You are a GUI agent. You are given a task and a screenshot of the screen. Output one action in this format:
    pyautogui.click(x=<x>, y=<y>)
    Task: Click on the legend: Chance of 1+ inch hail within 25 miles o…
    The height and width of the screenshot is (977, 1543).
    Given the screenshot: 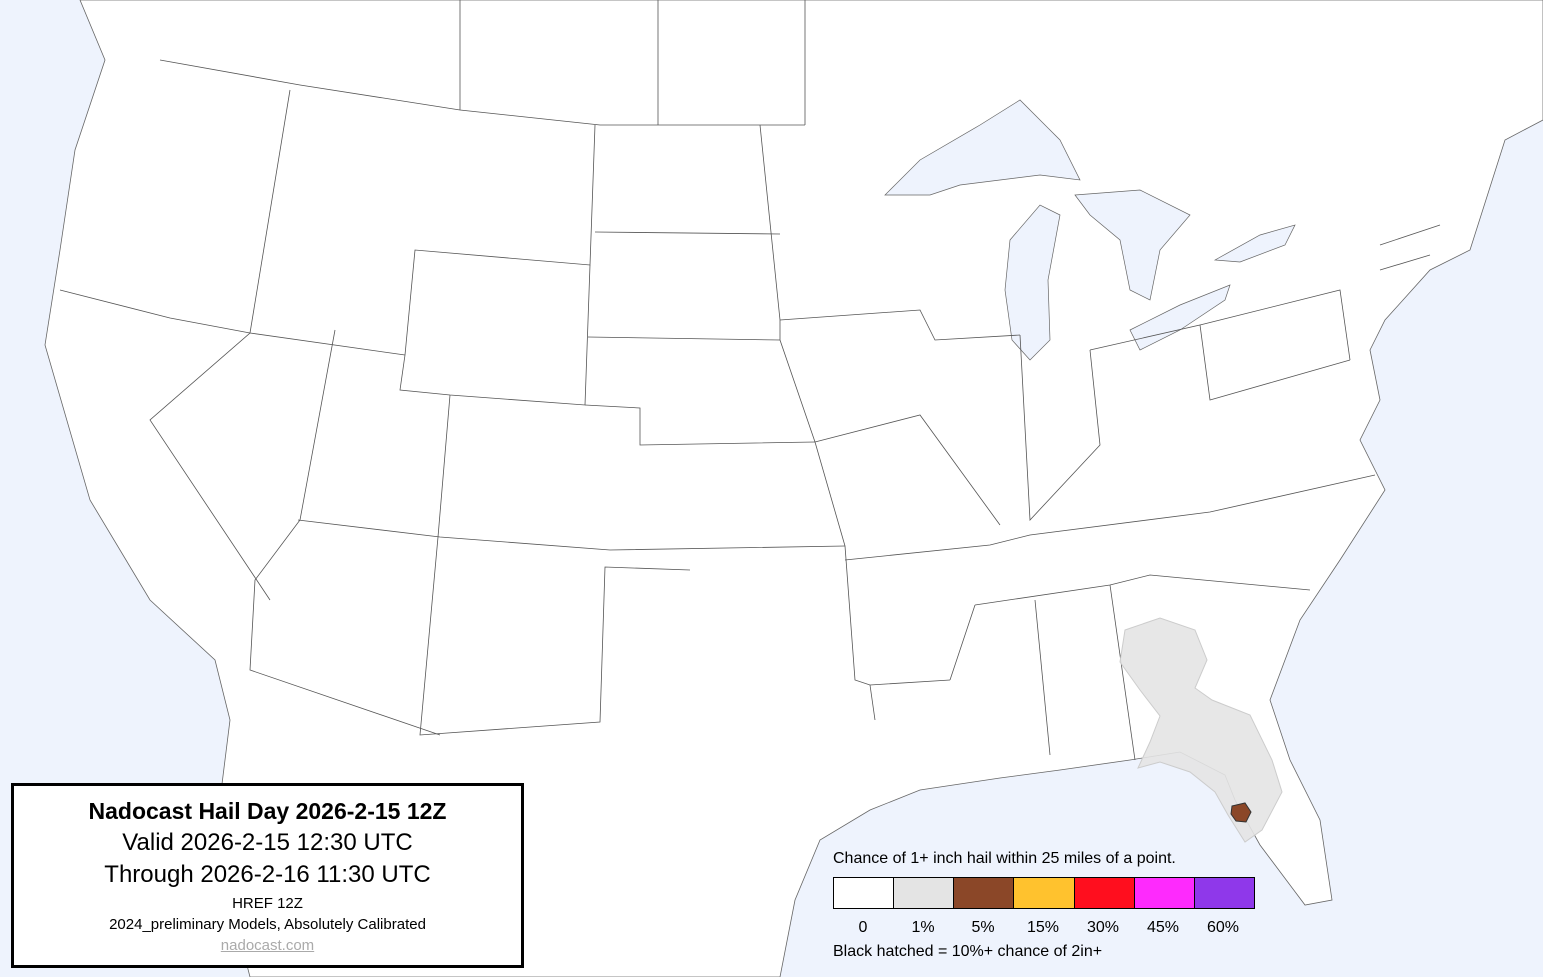 What is the action you would take?
    pyautogui.click(x=1053, y=905)
    